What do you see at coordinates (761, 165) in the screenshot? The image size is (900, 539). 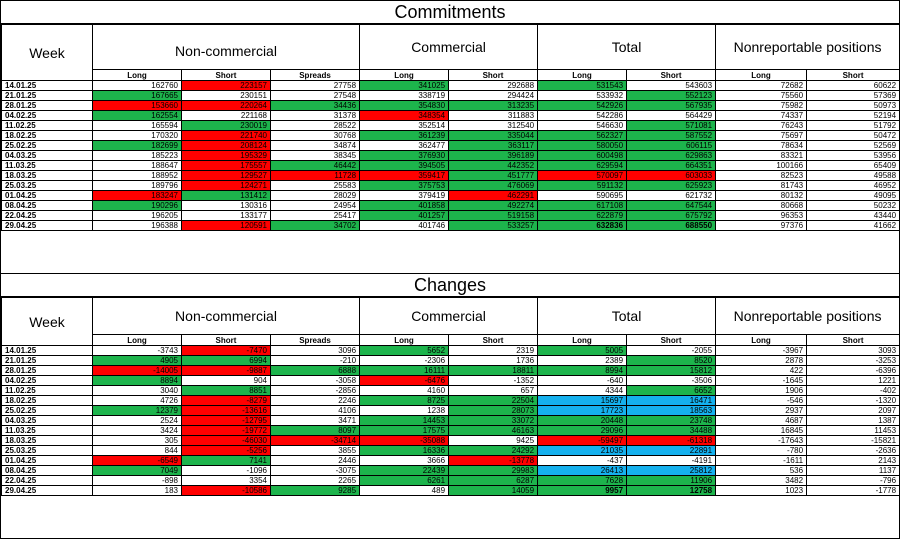 I see `value-cell: 100166` at bounding box center [761, 165].